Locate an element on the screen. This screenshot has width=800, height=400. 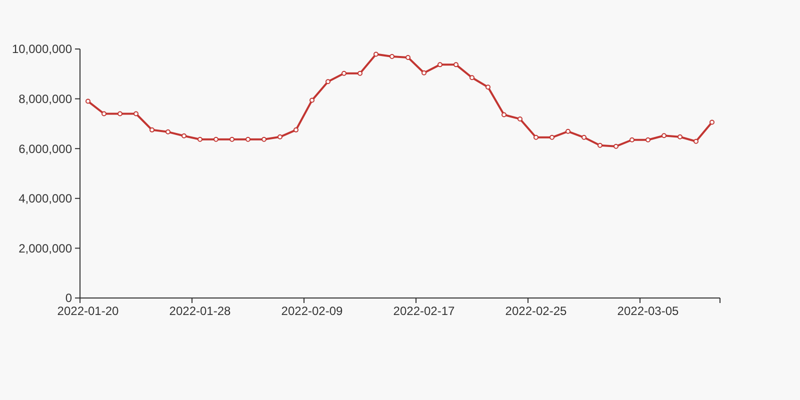
y-tick-label: 0 is located at coordinates (68, 298).